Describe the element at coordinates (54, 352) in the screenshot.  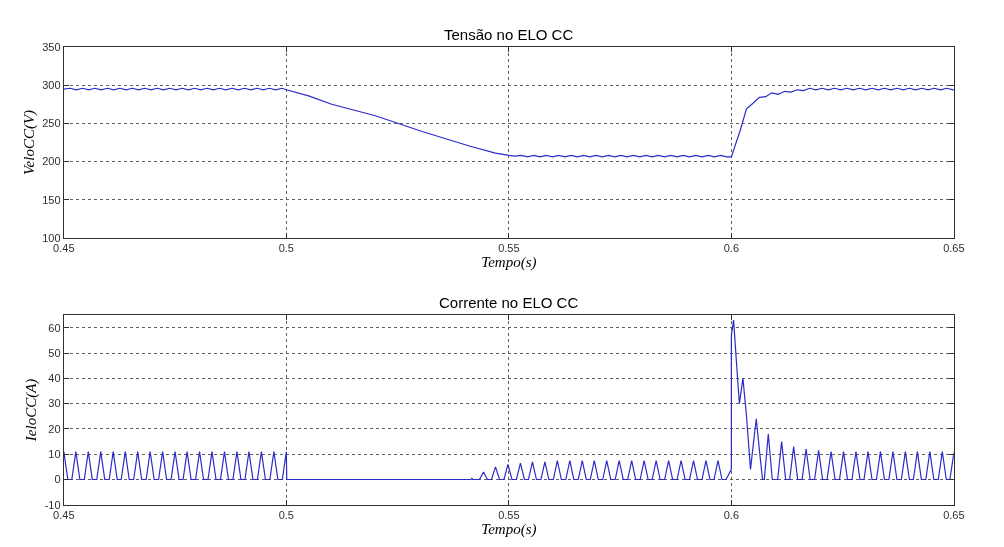
I see `y-tick-label: 50` at that location.